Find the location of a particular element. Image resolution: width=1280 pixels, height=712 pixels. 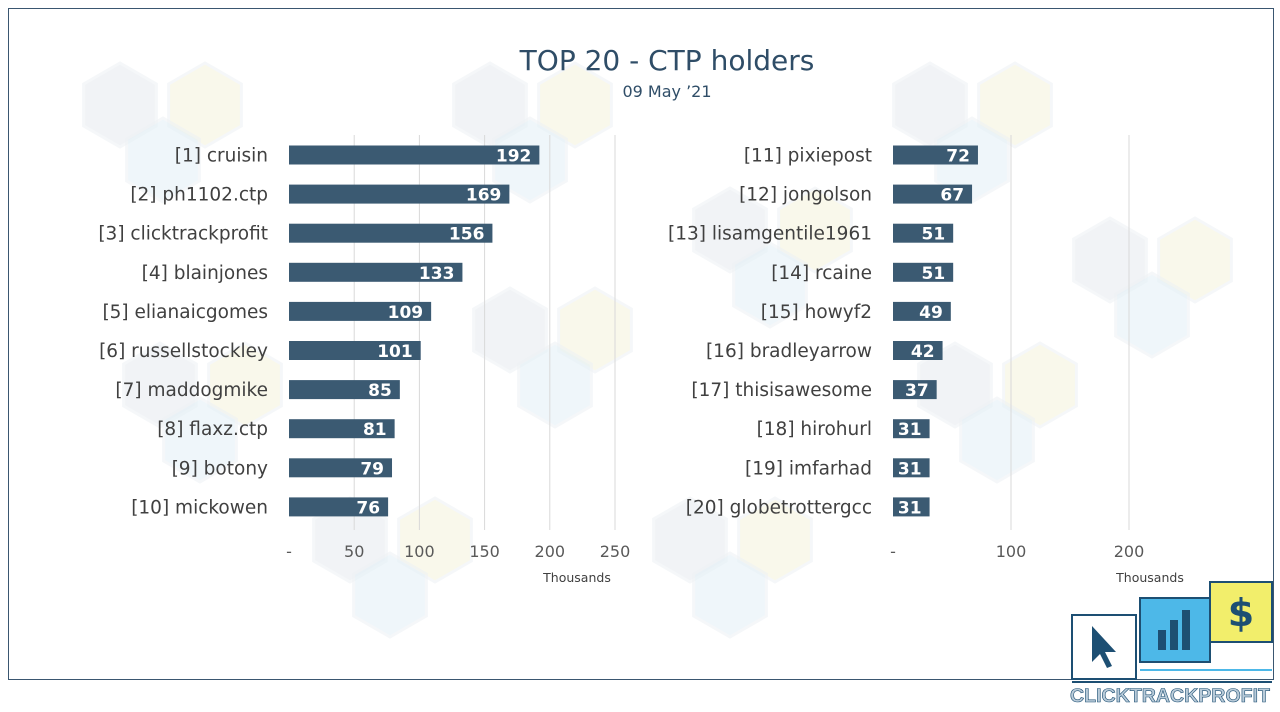

category-label: [8] flaxz.ctp is located at coordinates (212, 429).